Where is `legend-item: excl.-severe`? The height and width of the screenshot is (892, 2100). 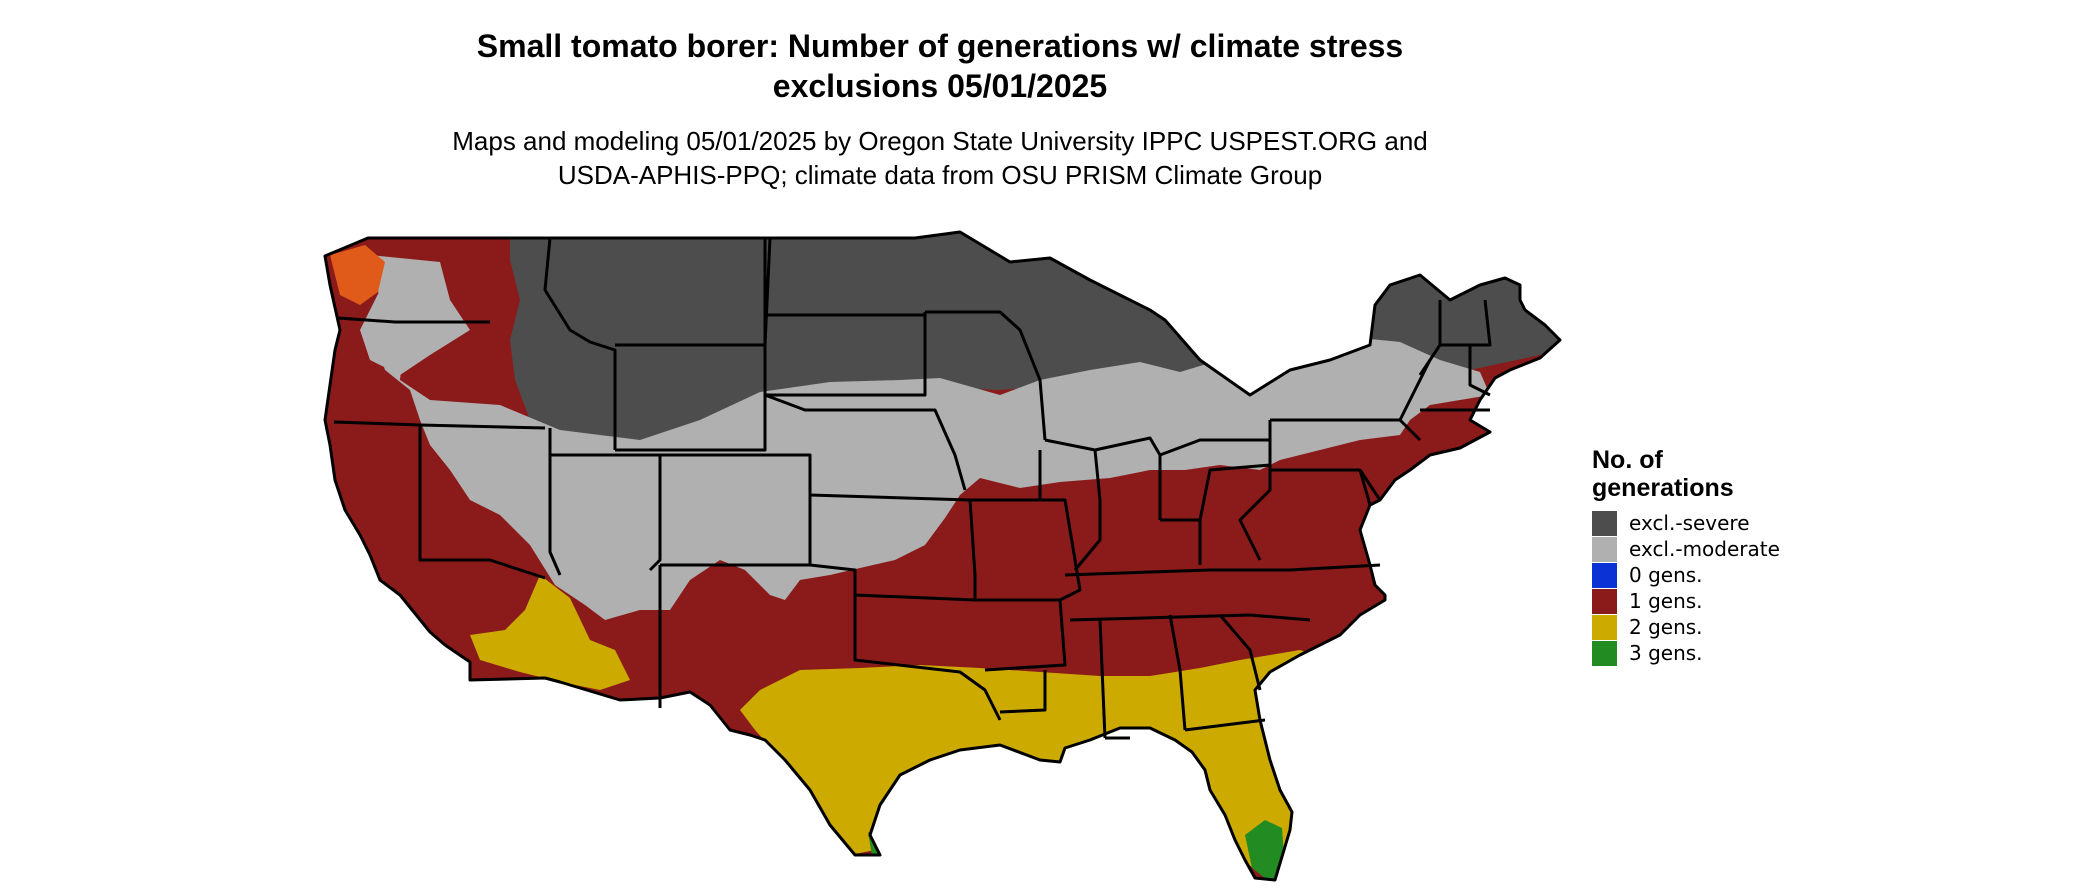
legend-item: excl.-severe is located at coordinates (1686, 523).